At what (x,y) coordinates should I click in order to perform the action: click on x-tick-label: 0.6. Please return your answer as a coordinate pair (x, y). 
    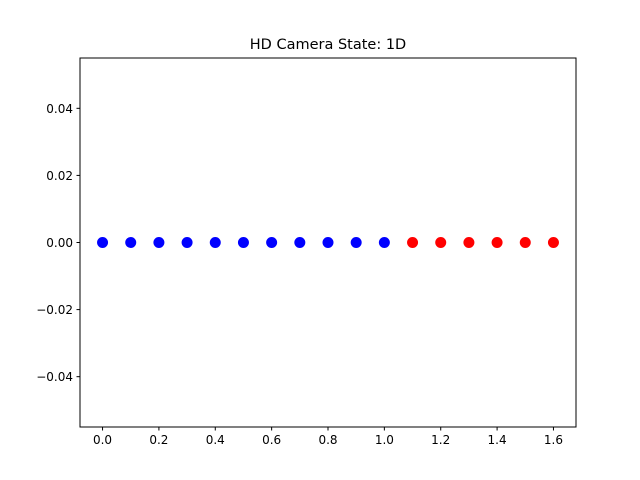
    Looking at the image, I should click on (271, 440).